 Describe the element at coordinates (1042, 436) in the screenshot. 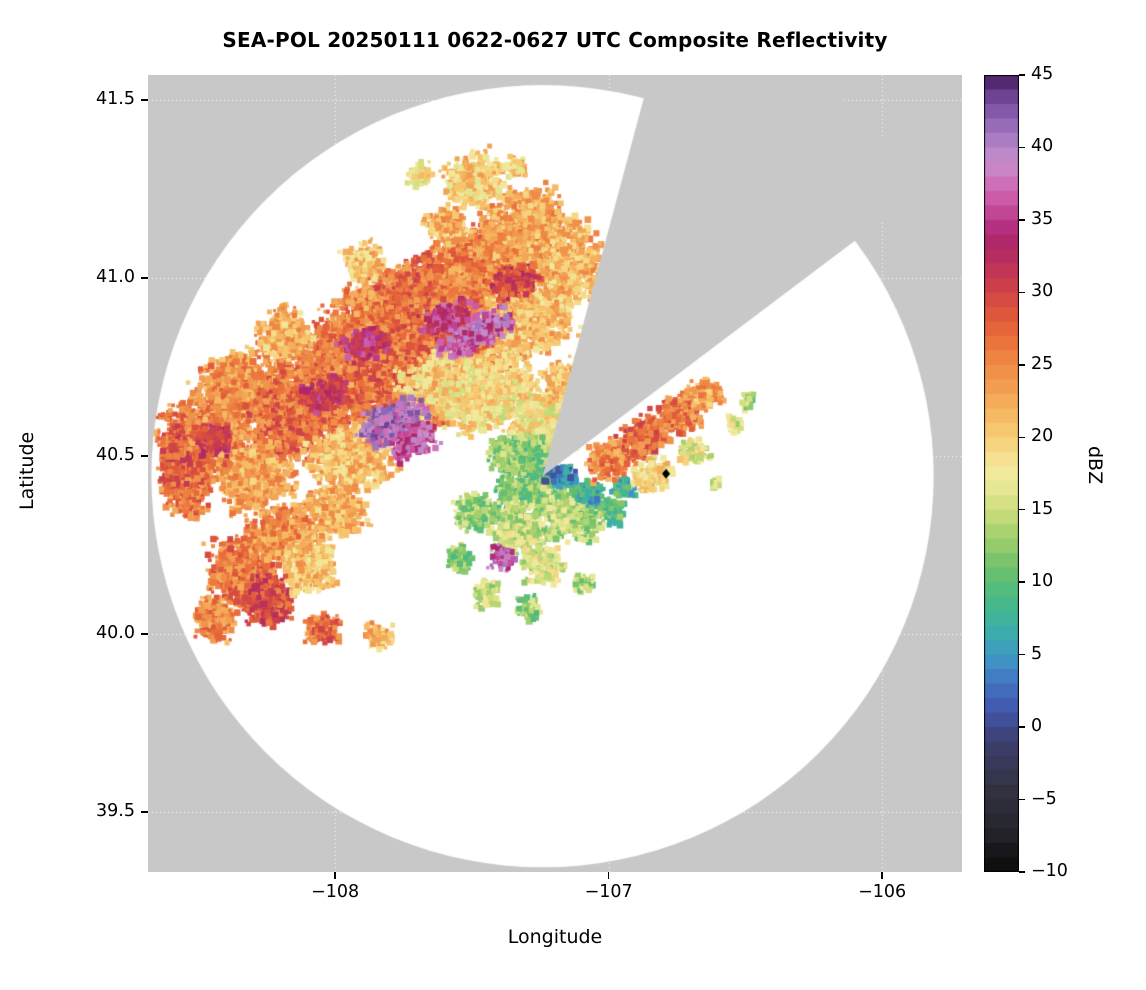

I see `colorbar-tick-label: 20` at that location.